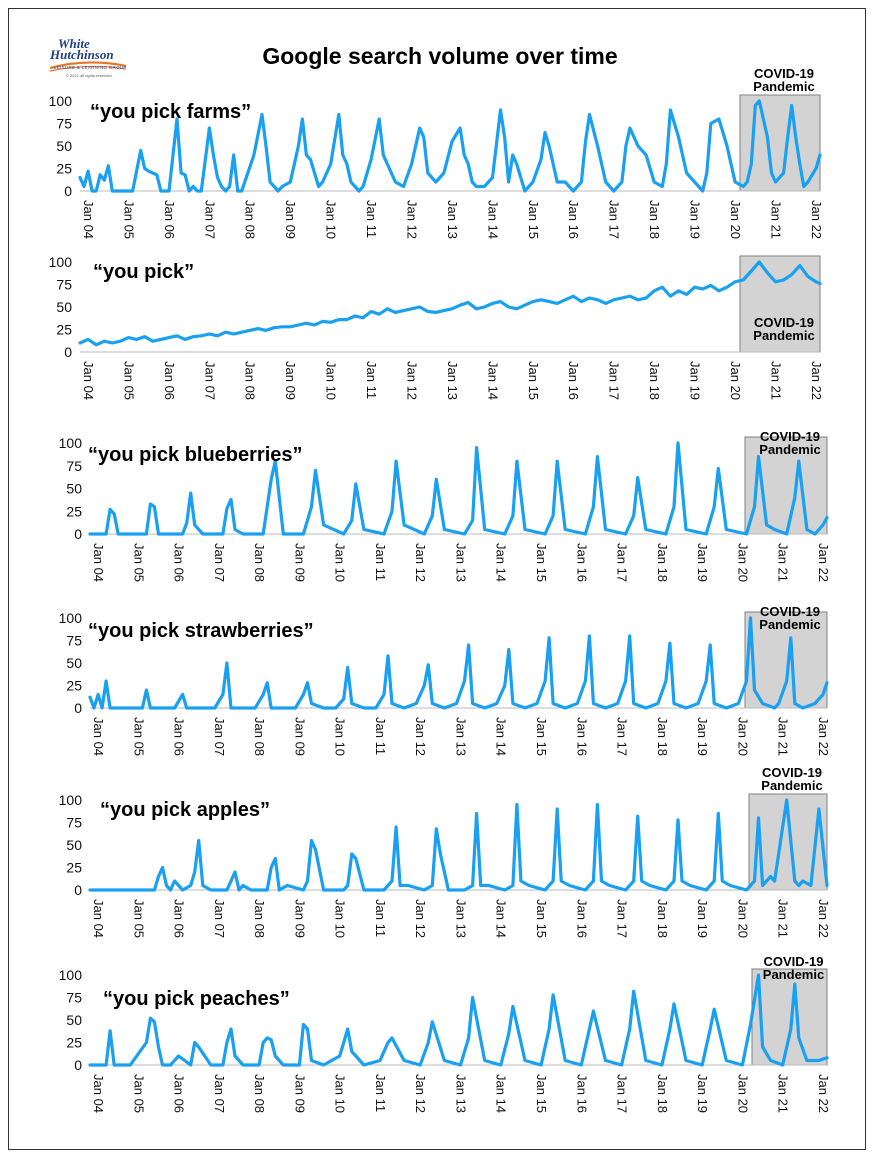 Image resolution: width=880 pixels, height=1160 pixels. I want to click on covid-shade-region, so click(786, 660).